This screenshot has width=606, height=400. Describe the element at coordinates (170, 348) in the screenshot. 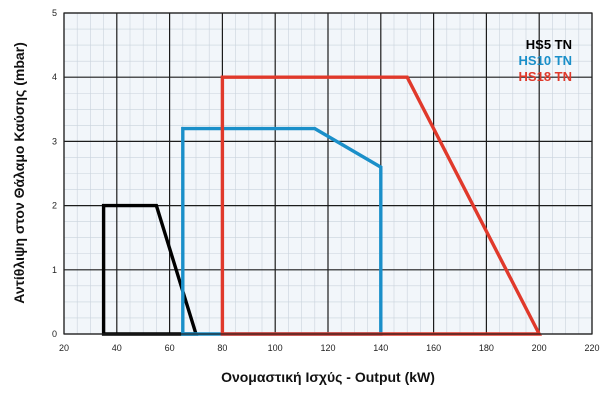

I see `x-tick-label: 60` at that location.